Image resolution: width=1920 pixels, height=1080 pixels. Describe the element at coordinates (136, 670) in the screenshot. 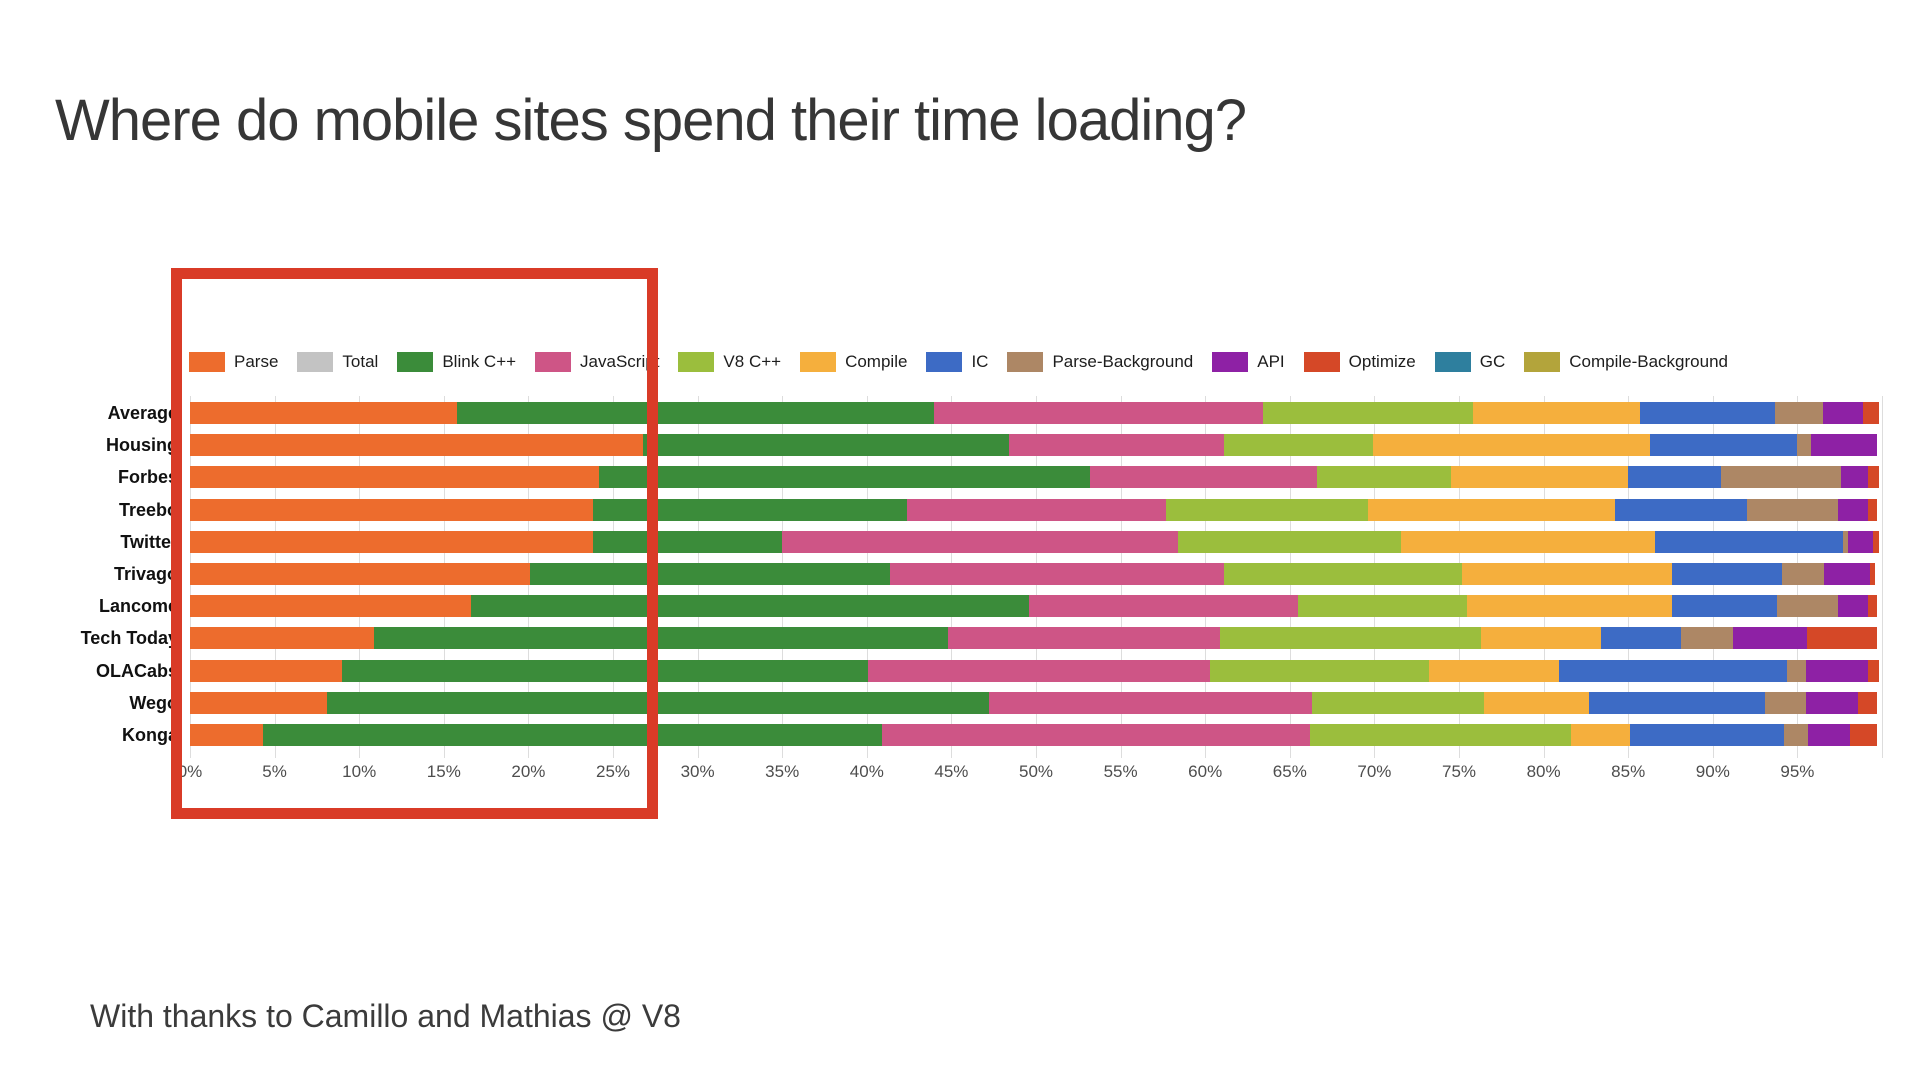

I see `category-label: OLACabs` at that location.